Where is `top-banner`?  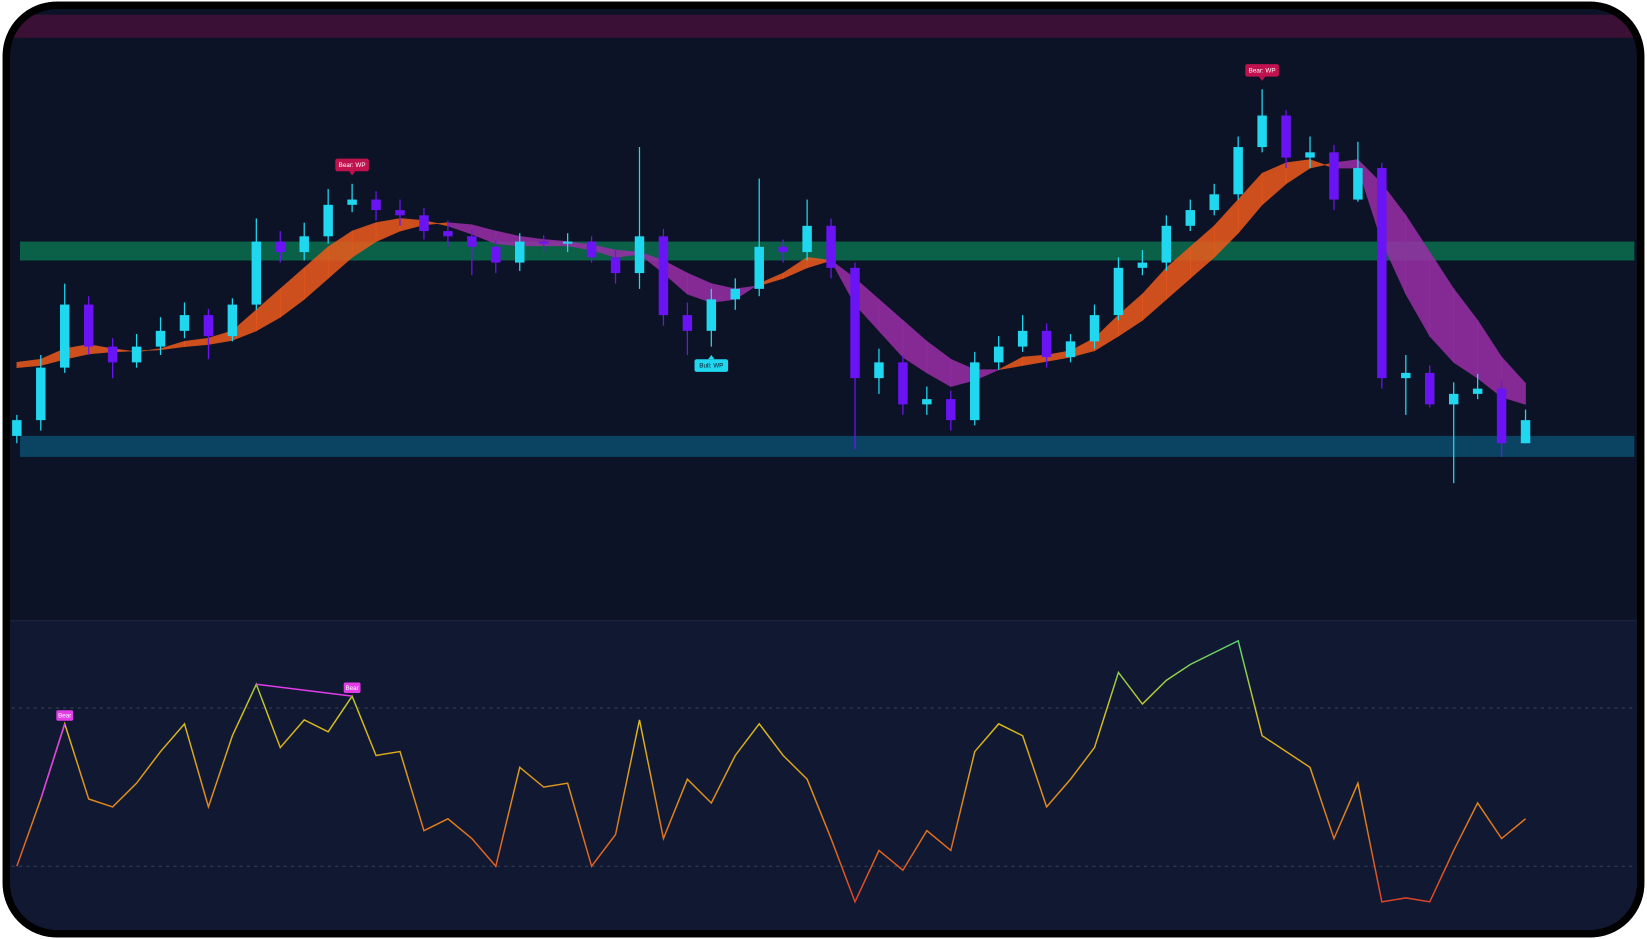 top-banner is located at coordinates (823, 26).